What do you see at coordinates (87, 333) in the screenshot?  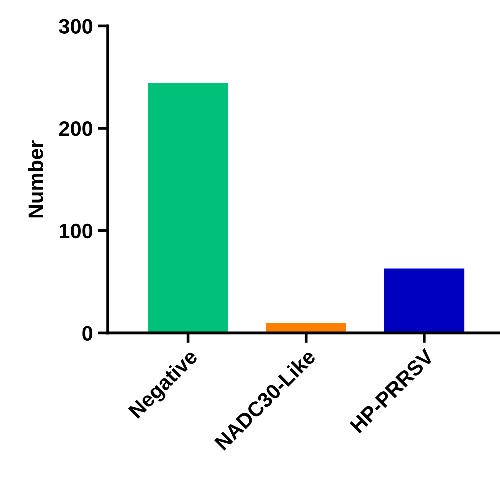 I see `y-tick-label: 0` at bounding box center [87, 333].